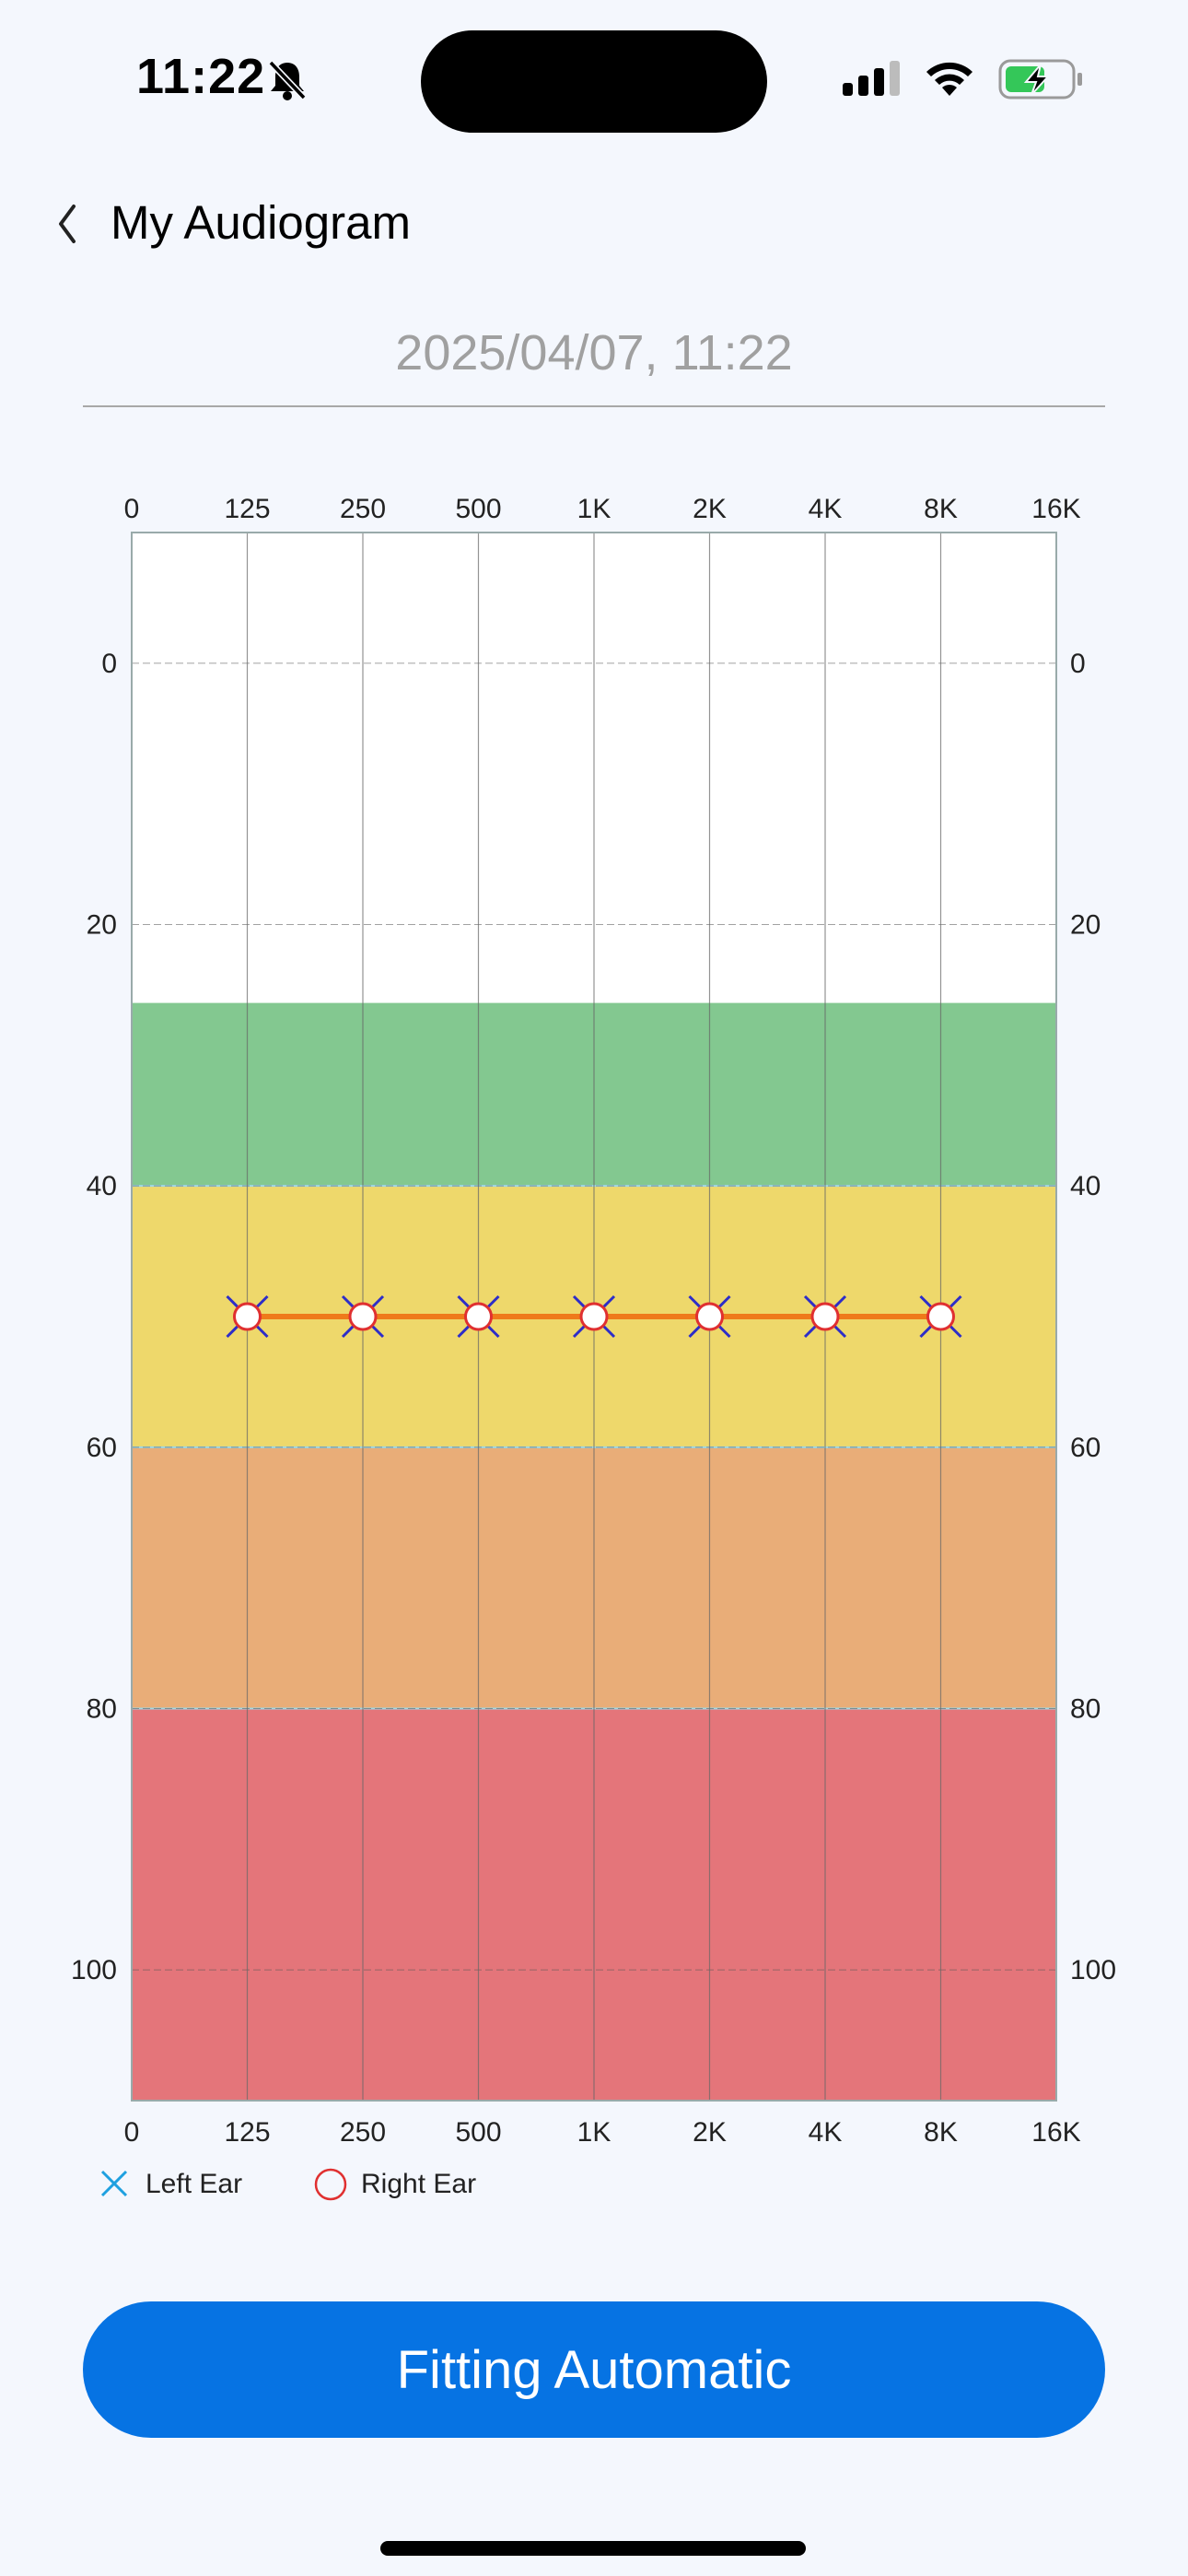  Describe the element at coordinates (710, 509) in the screenshot. I see `x-tick-label-top: 2K` at that location.